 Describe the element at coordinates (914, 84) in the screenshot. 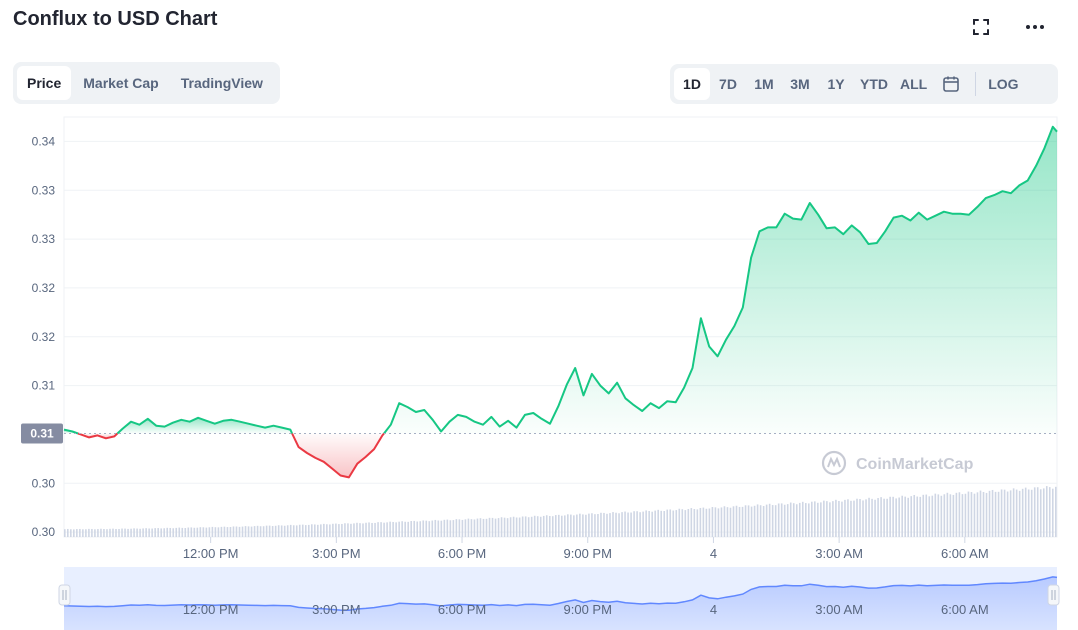

I see `range-all: ALL` at that location.